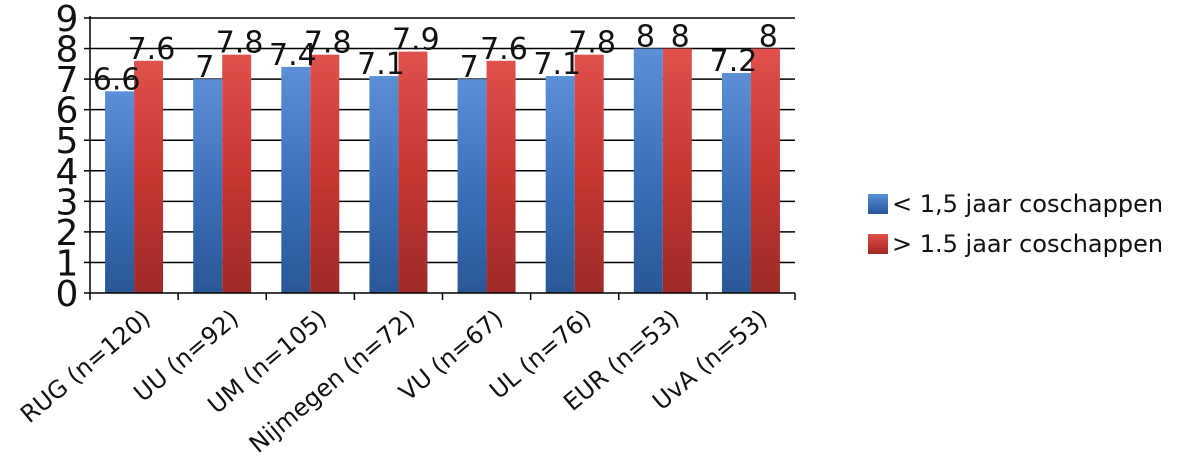 The width and height of the screenshot is (1179, 460). I want to click on y-tick-label: 2, so click(67, 233).